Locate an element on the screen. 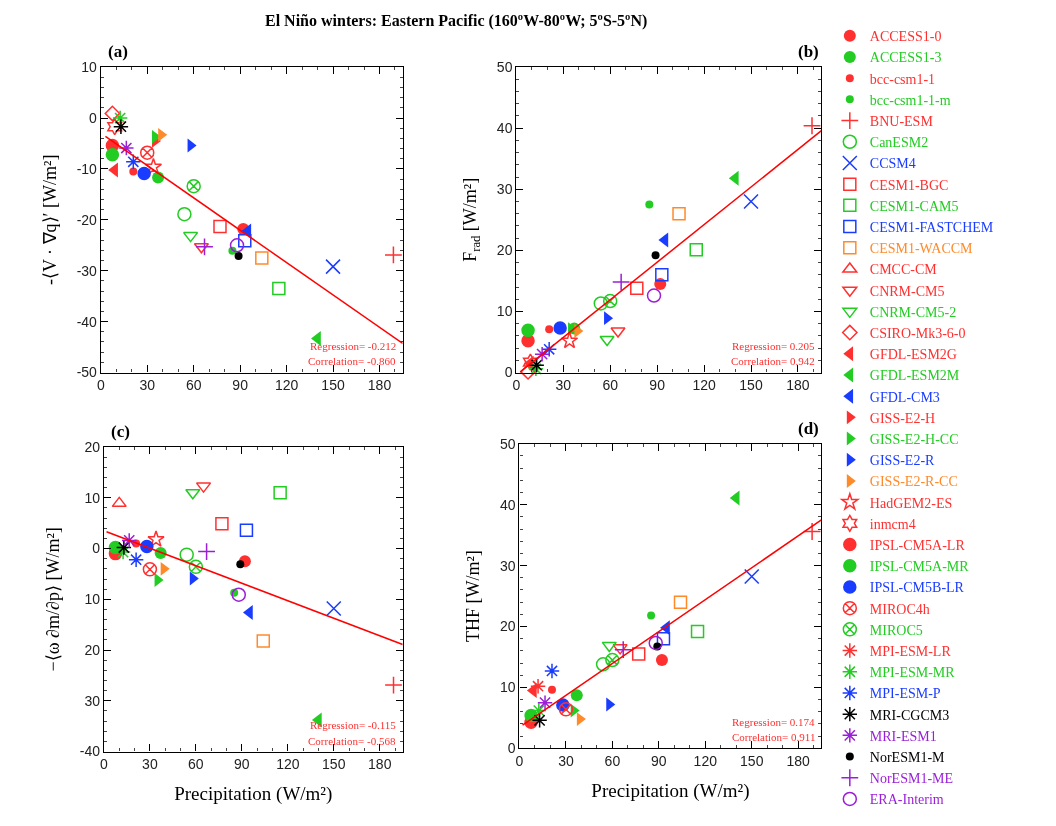  annotation: Regression= -0.212 is located at coordinates (353, 346).